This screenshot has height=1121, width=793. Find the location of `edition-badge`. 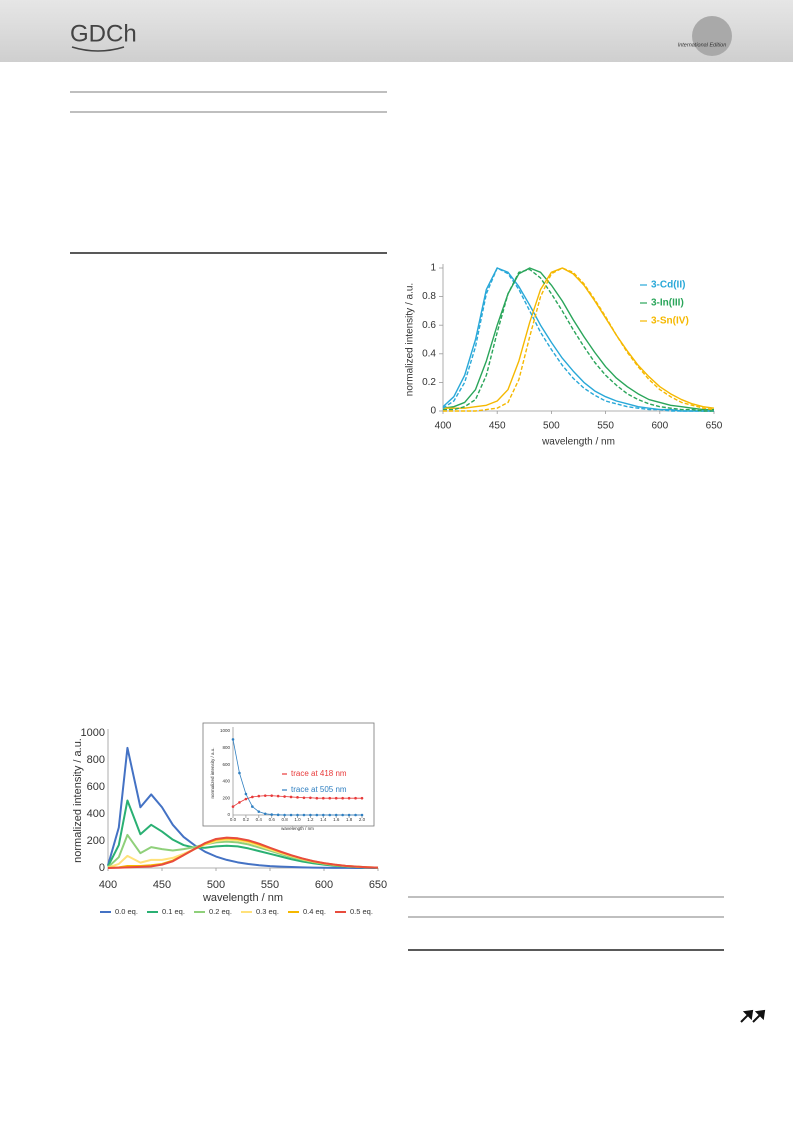

edition-badge is located at coordinates (712, 36).